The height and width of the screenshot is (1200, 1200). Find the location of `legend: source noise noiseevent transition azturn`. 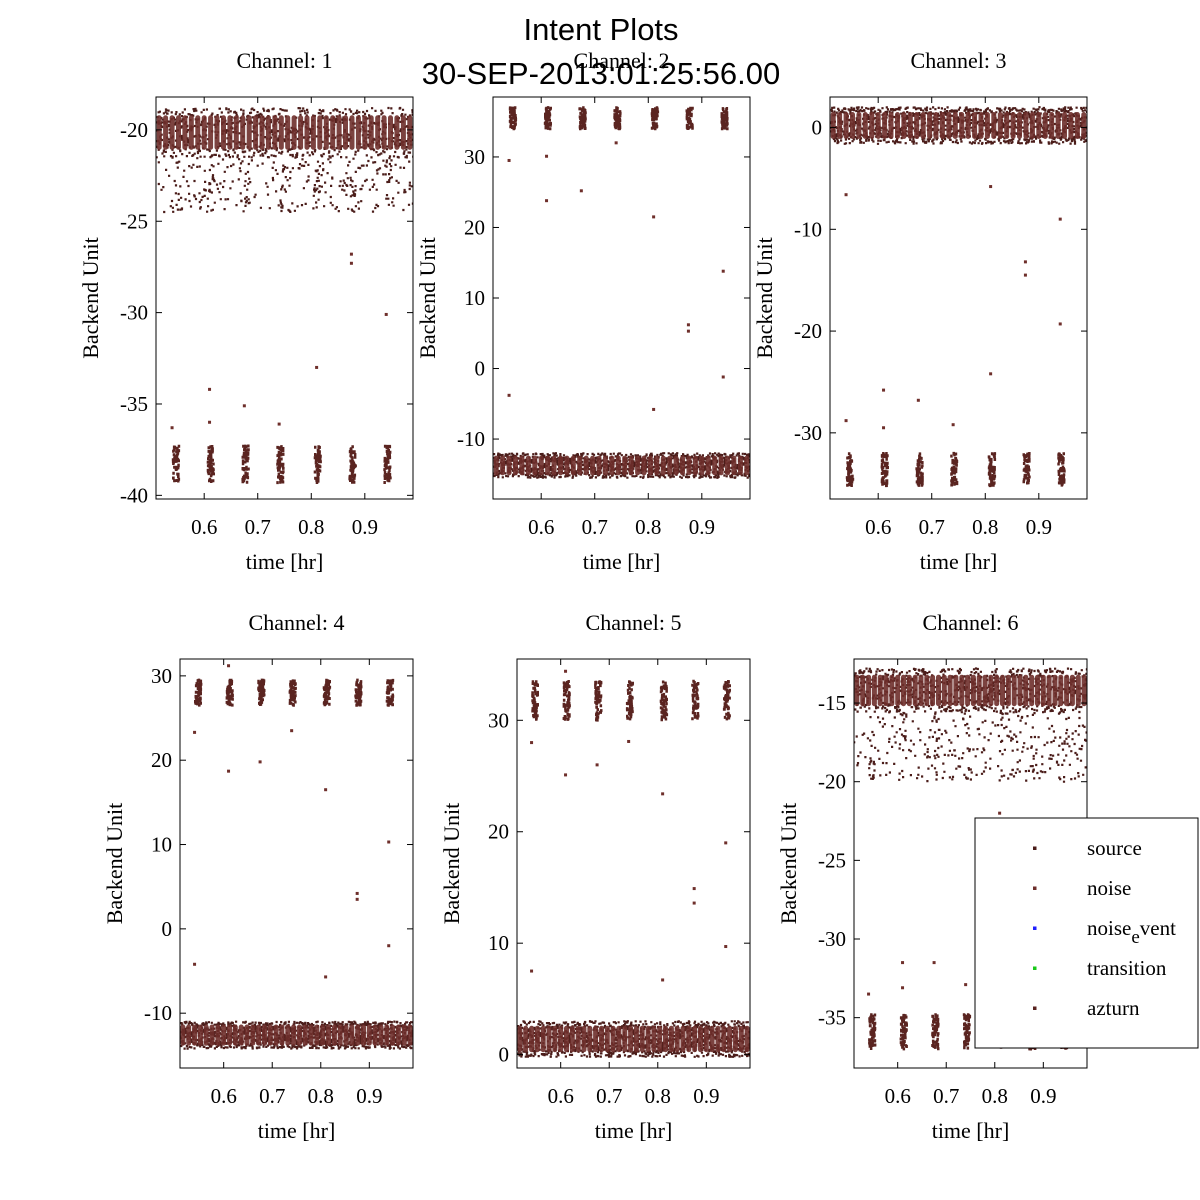

legend: source noise noiseevent transition azturn is located at coordinates (1086, 933).